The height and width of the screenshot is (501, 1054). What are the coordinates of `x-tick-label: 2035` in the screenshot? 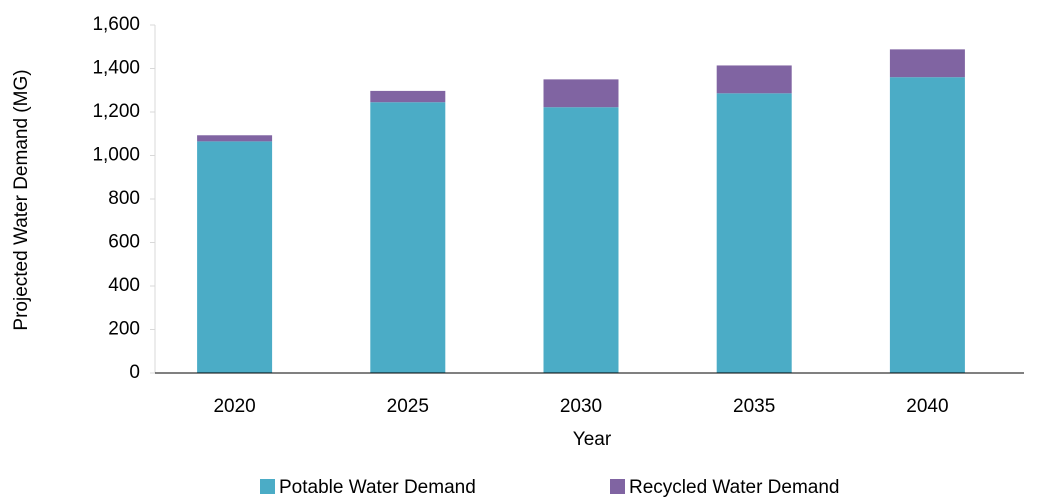 It's located at (754, 406).